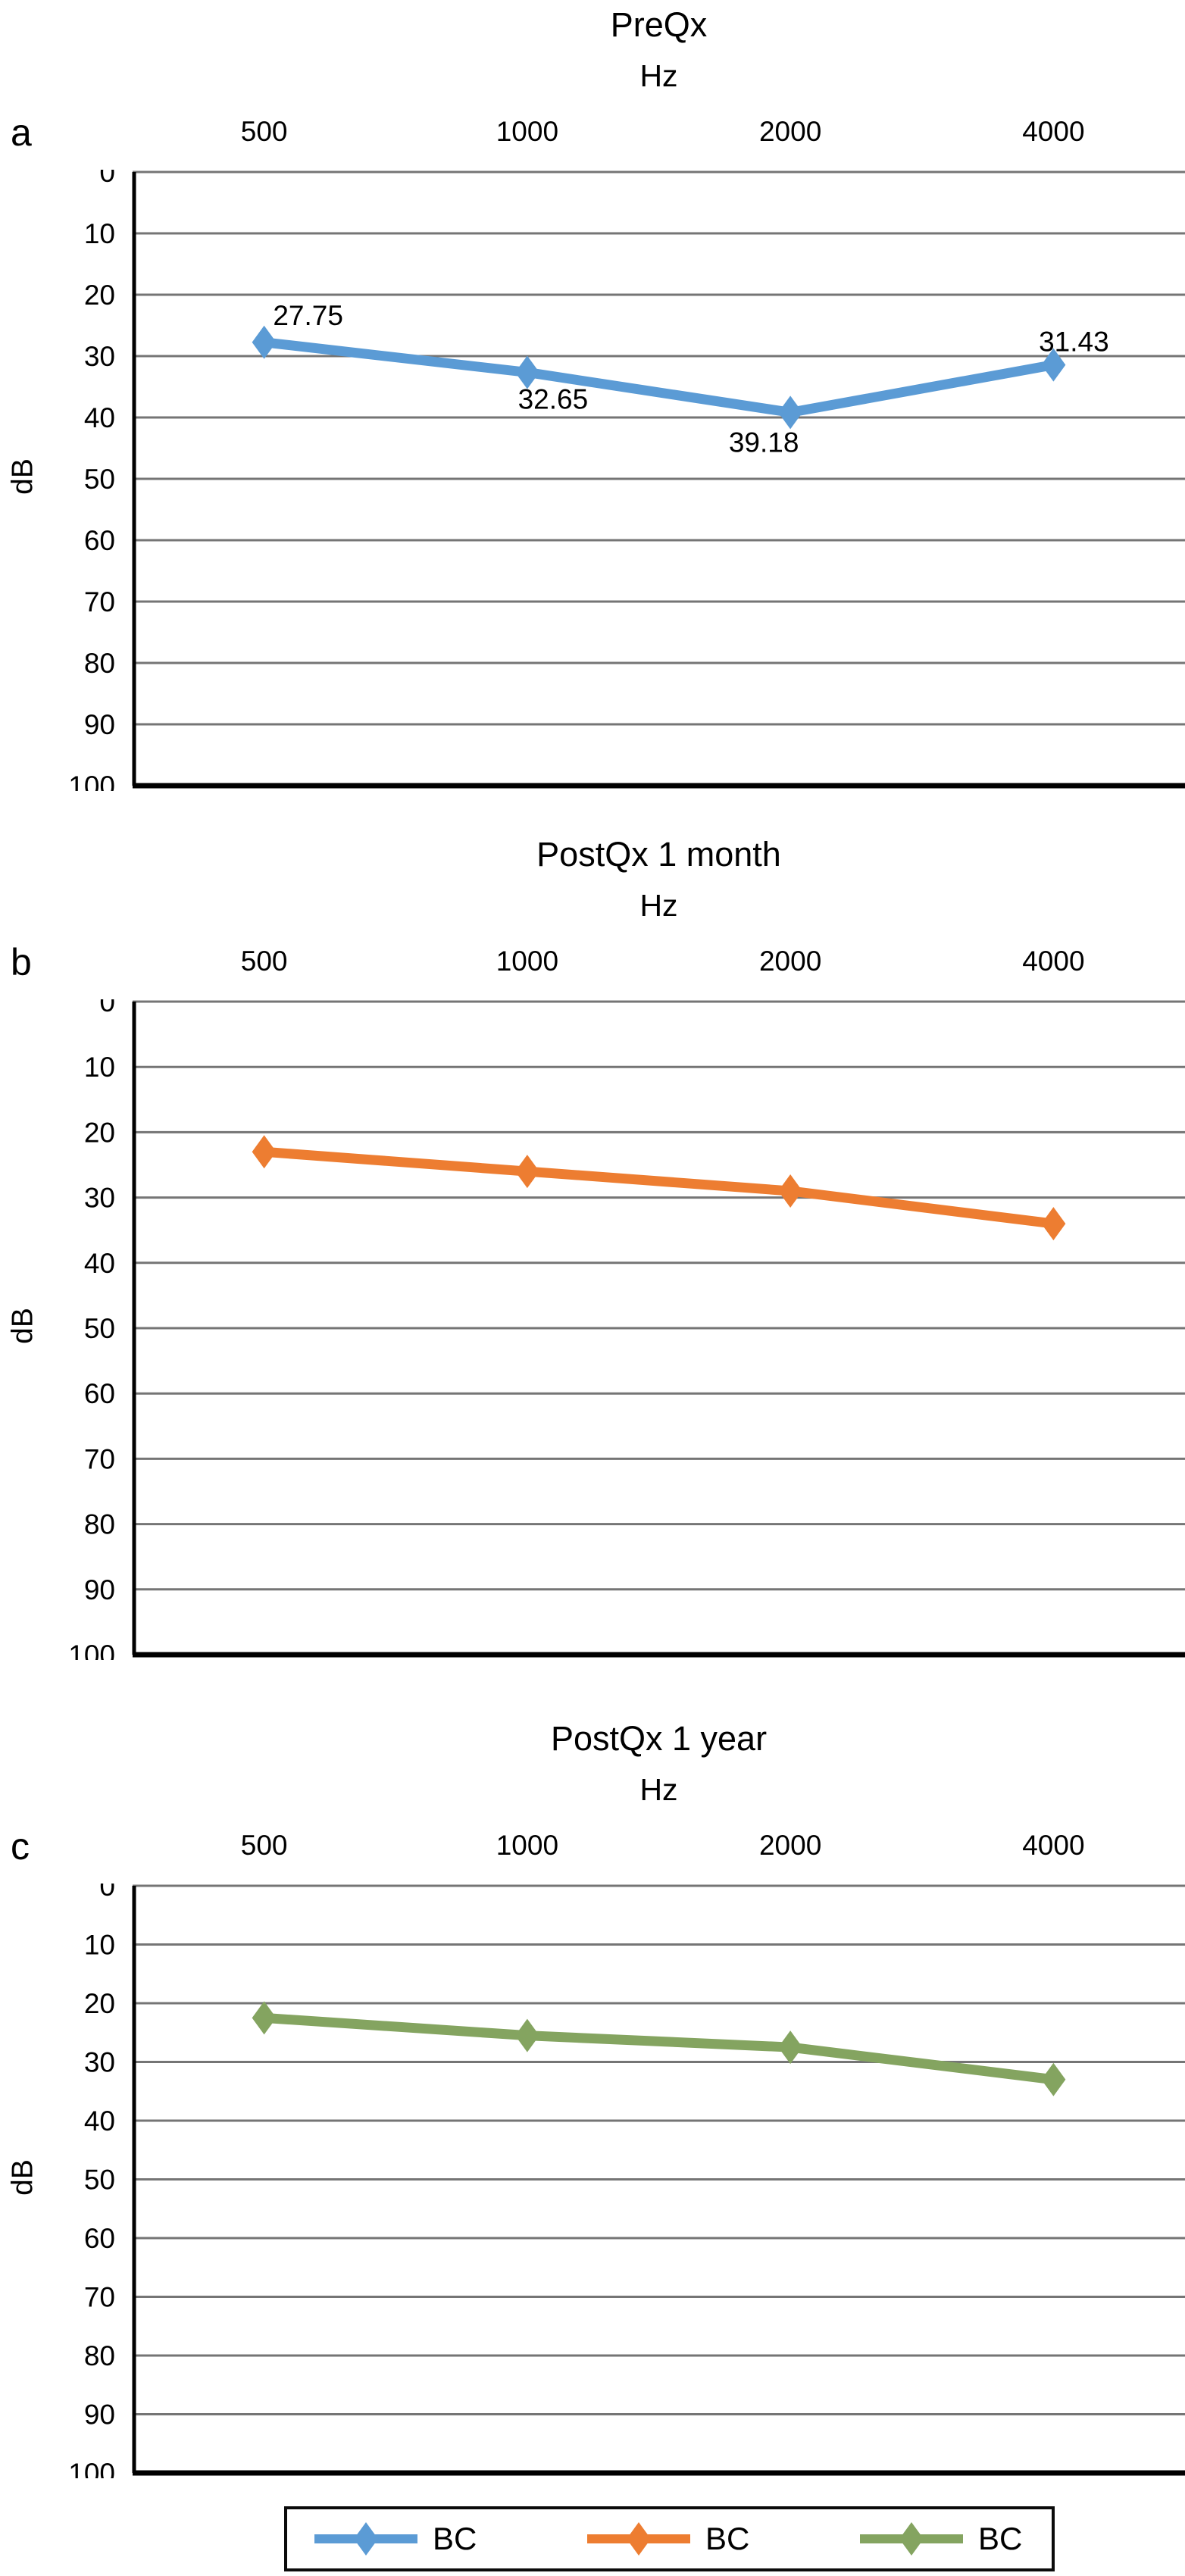  I want to click on panel-letter: c, so click(20, 1847).